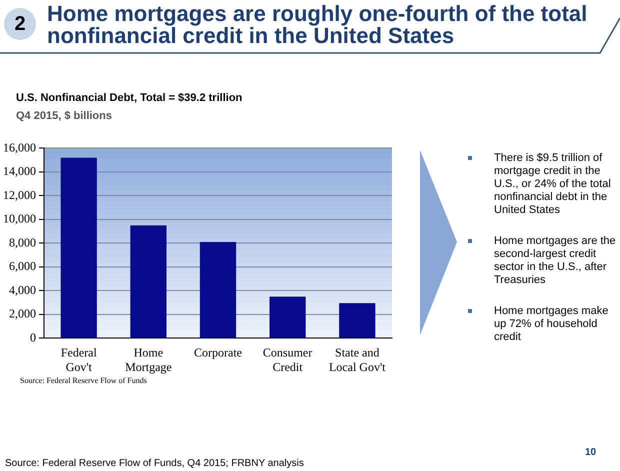  I want to click on source-note: Source: Federal Reserve Flow of Funds, Q4 2015; FRBNY analysis, so click(154, 463).